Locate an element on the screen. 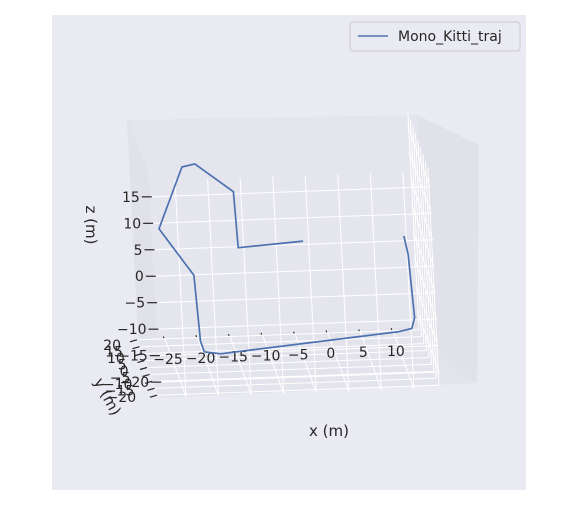 The height and width of the screenshot is (505, 578). x-tick-label: 5 is located at coordinates (363, 353).